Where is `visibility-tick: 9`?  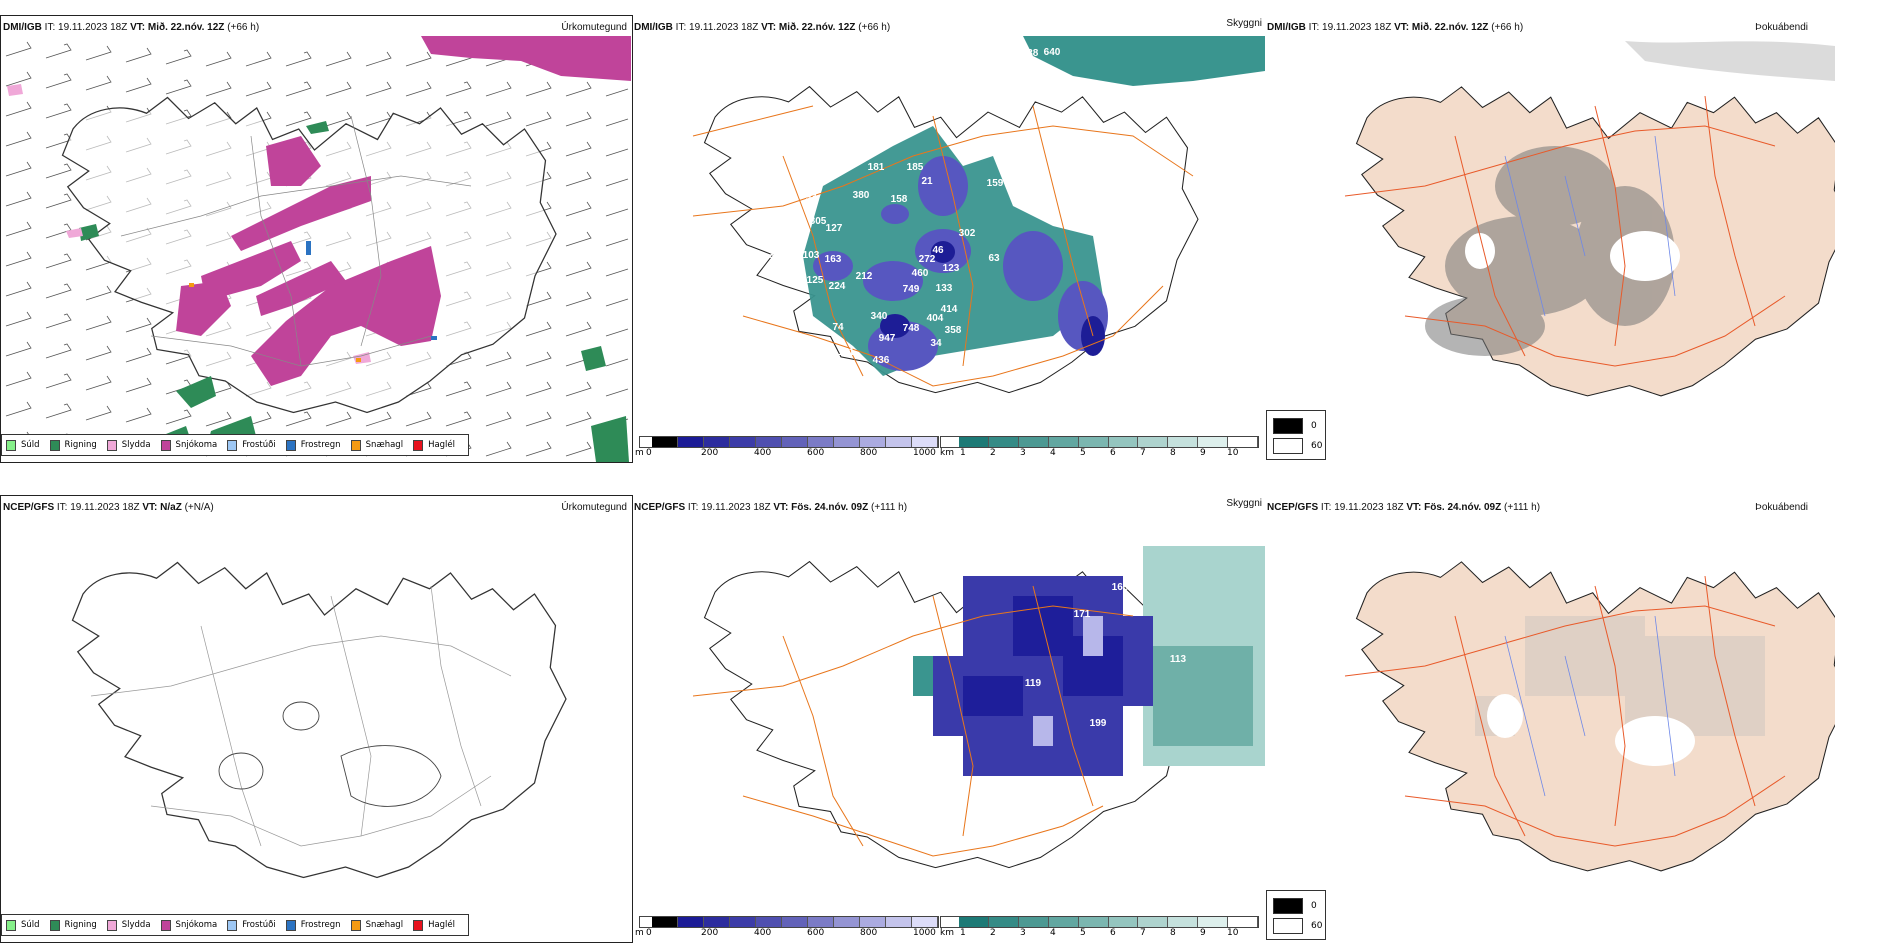 visibility-tick: 9 is located at coordinates (1203, 933).